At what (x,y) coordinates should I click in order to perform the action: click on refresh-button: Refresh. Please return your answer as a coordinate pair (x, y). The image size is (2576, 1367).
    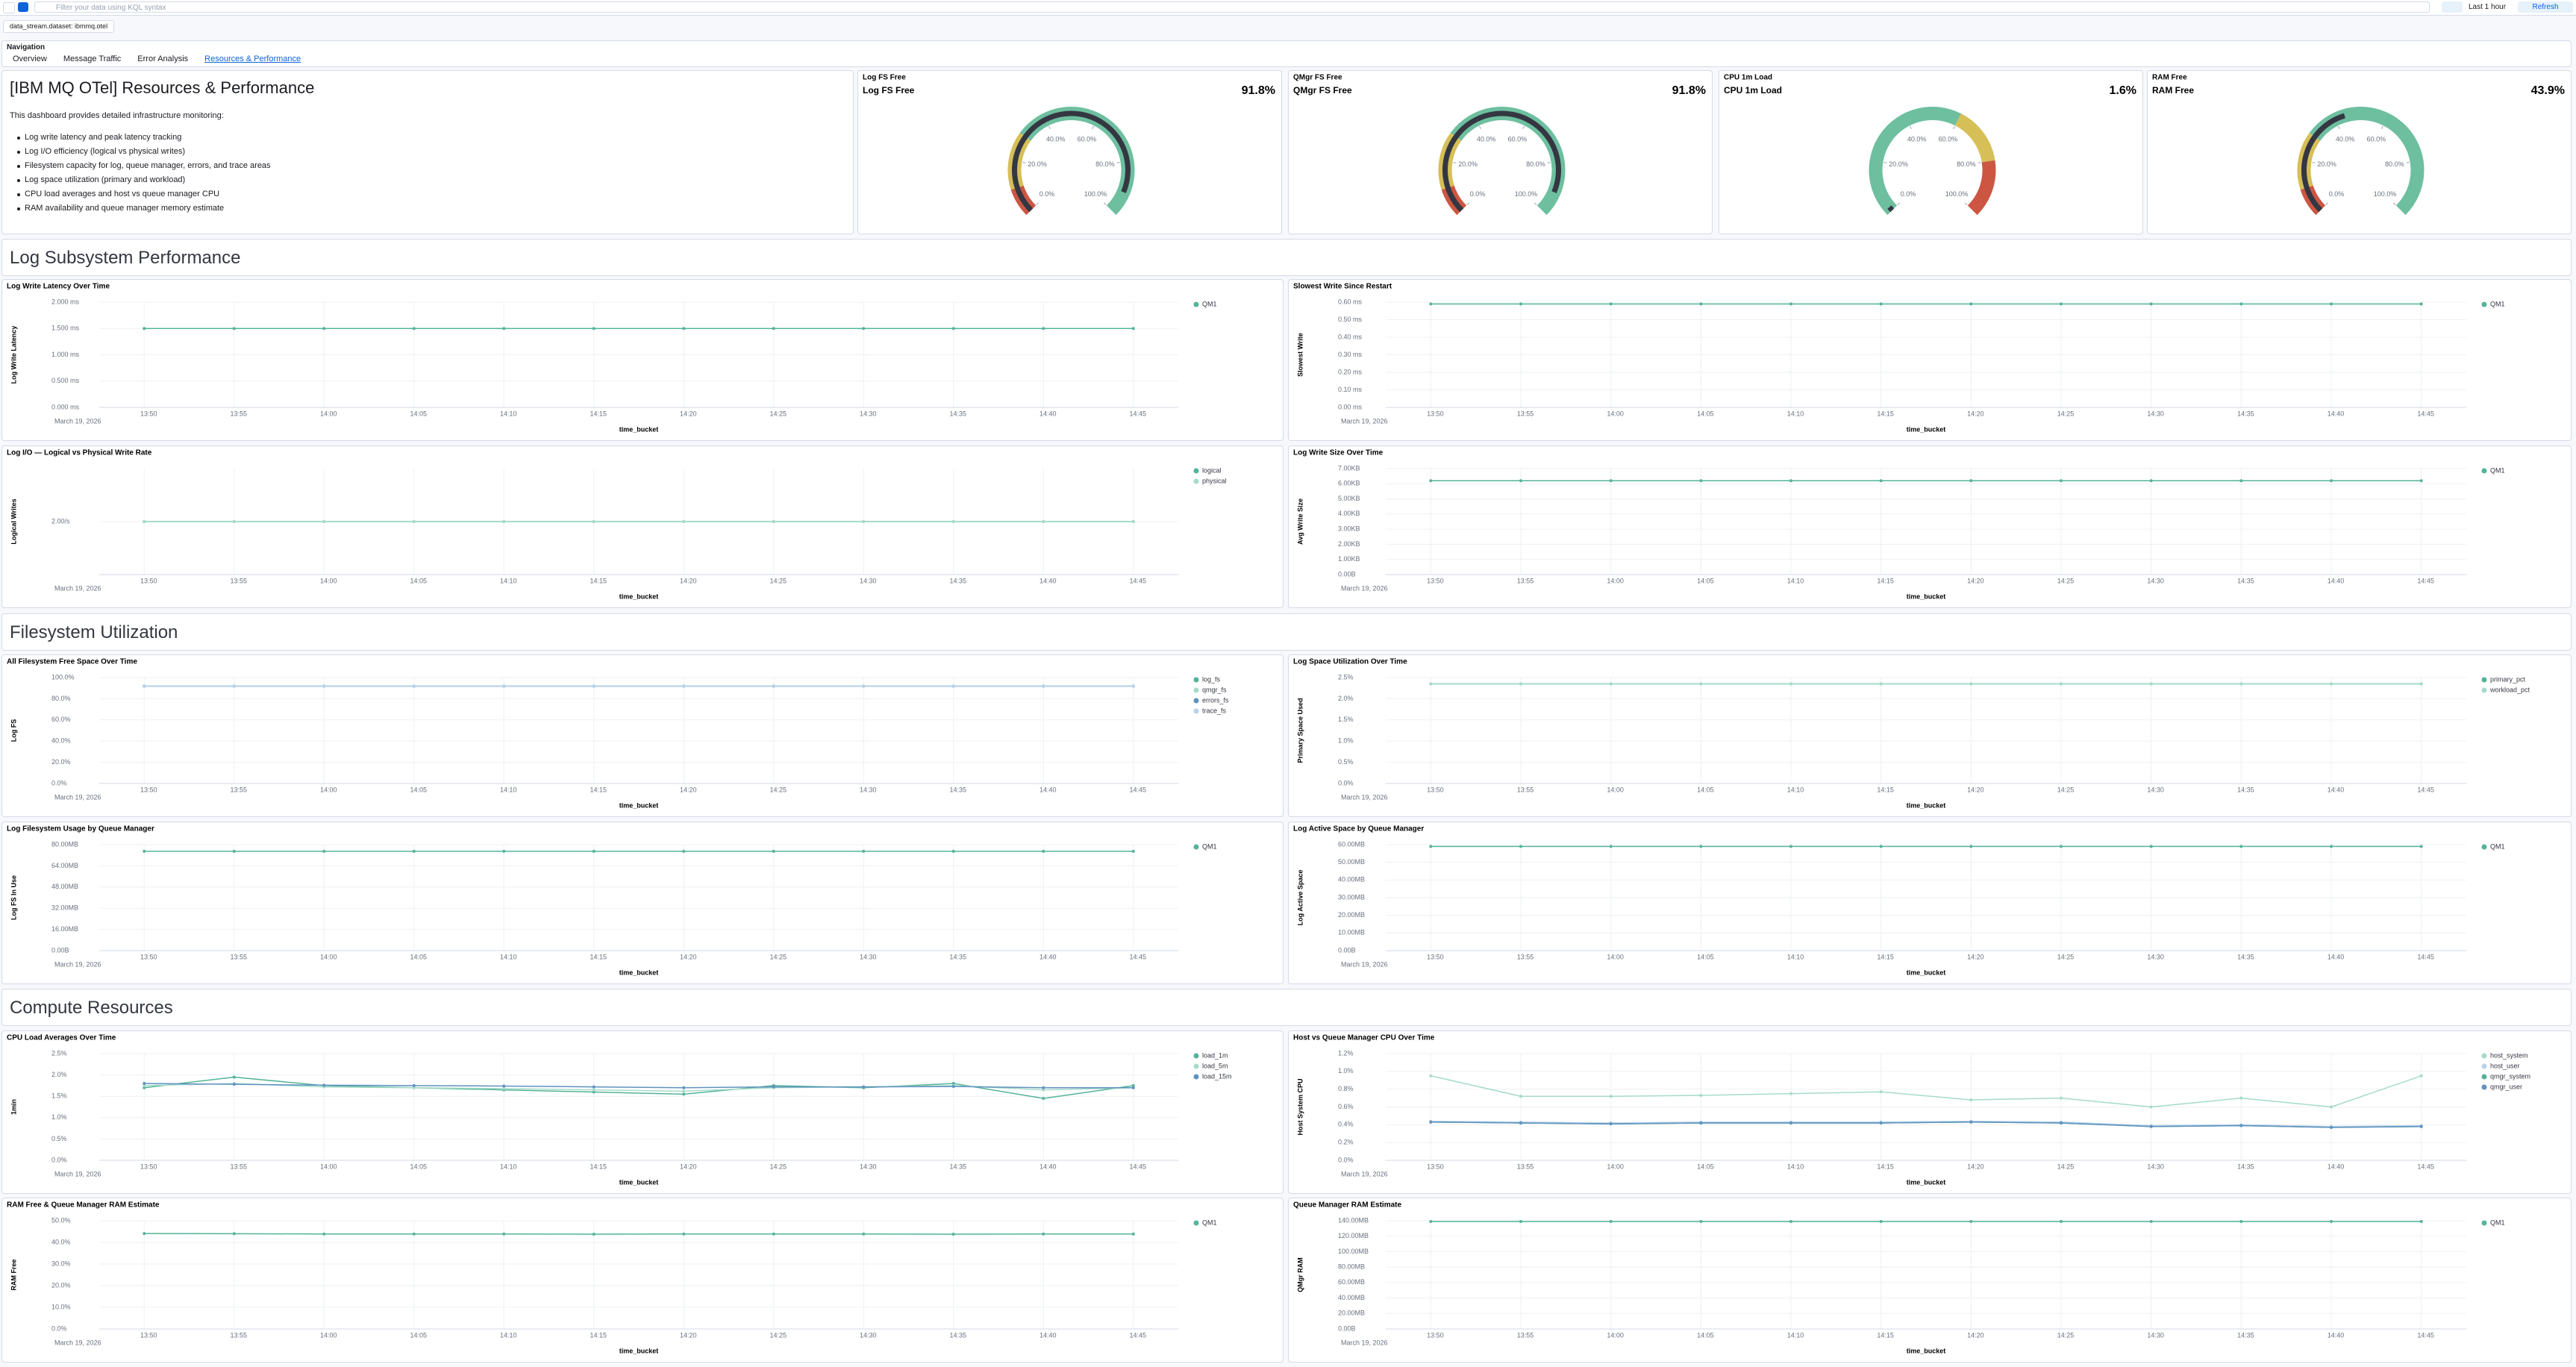
    Looking at the image, I should click on (2545, 7).